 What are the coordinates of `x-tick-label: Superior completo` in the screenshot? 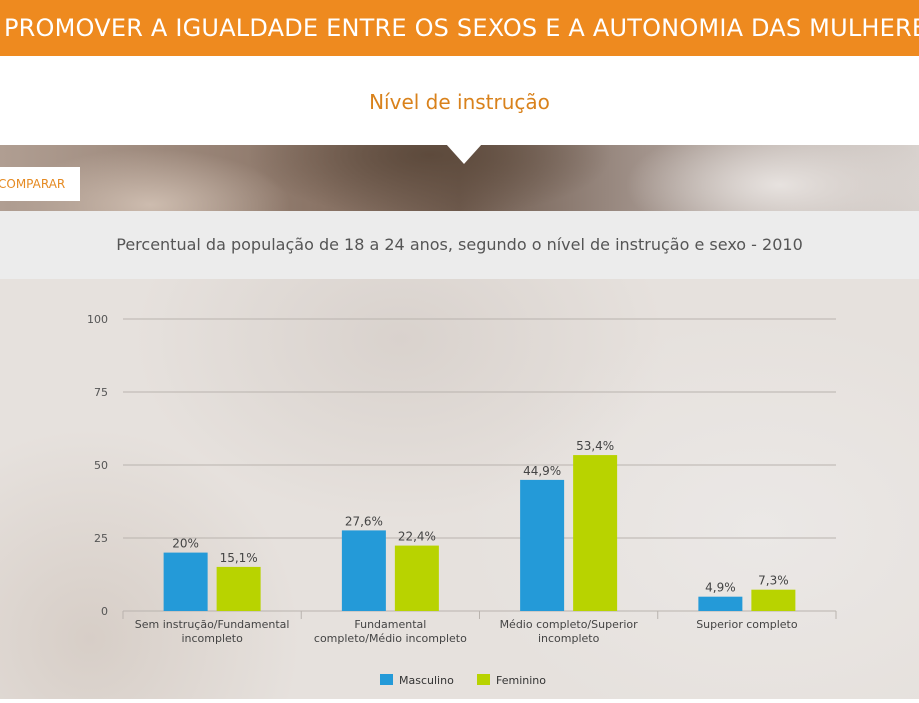 It's located at (747, 624).